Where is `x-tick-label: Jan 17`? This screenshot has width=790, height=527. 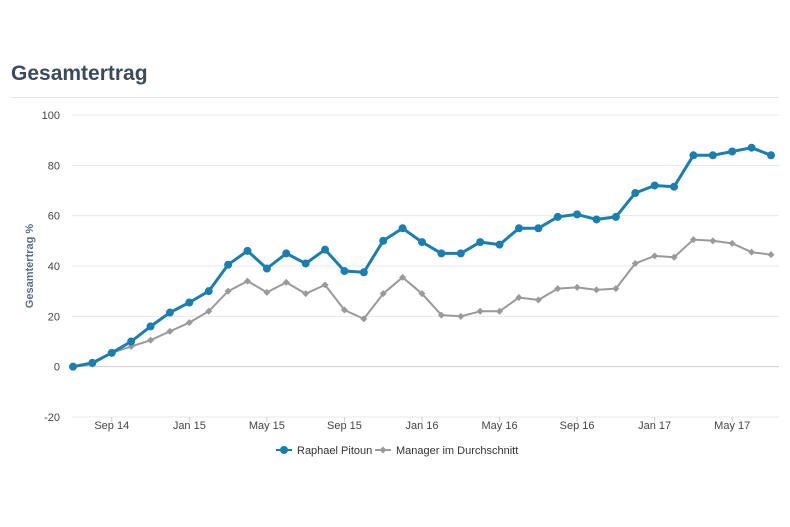
x-tick-label: Jan 17 is located at coordinates (654, 426).